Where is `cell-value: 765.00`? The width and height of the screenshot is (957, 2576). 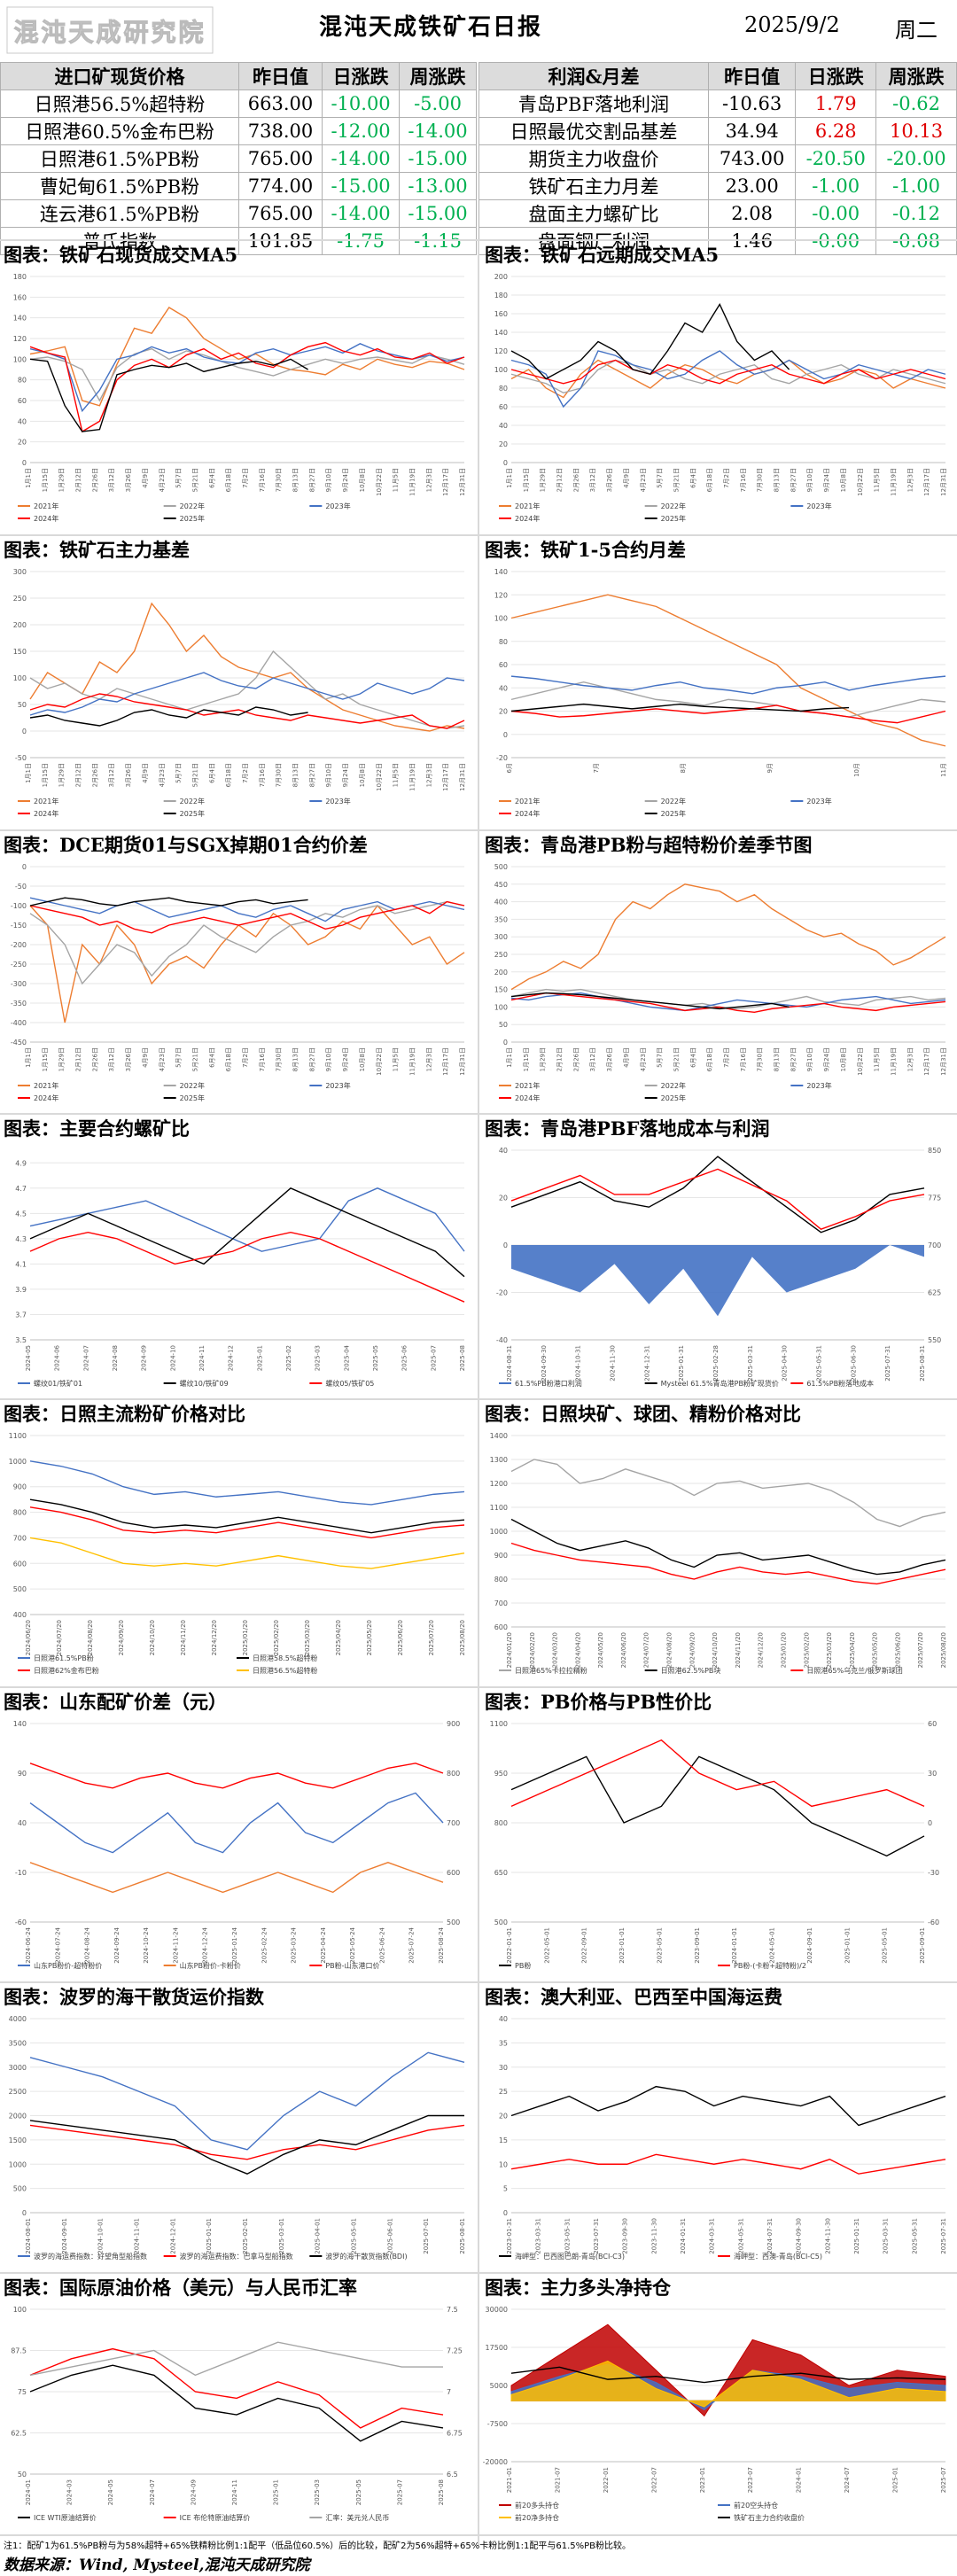 cell-value: 765.00 is located at coordinates (280, 159).